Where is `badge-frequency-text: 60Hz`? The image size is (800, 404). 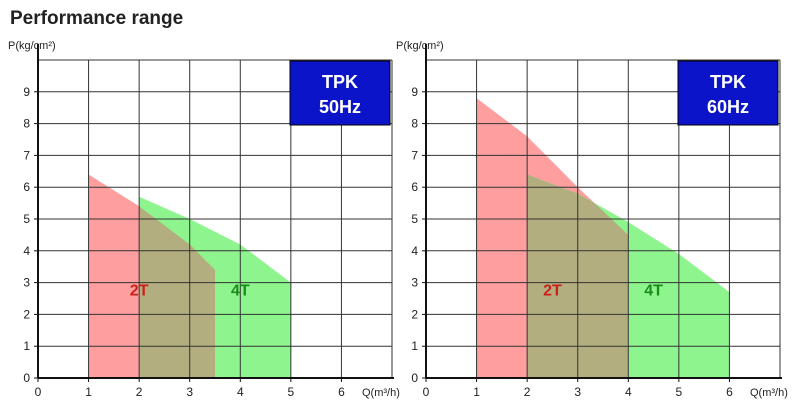
badge-frequency-text: 60Hz is located at coordinates (728, 107).